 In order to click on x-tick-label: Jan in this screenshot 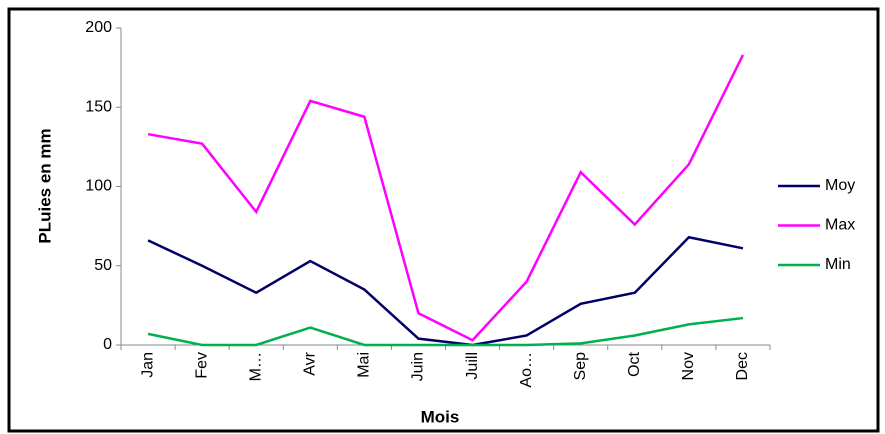, I will do `click(147, 365)`.